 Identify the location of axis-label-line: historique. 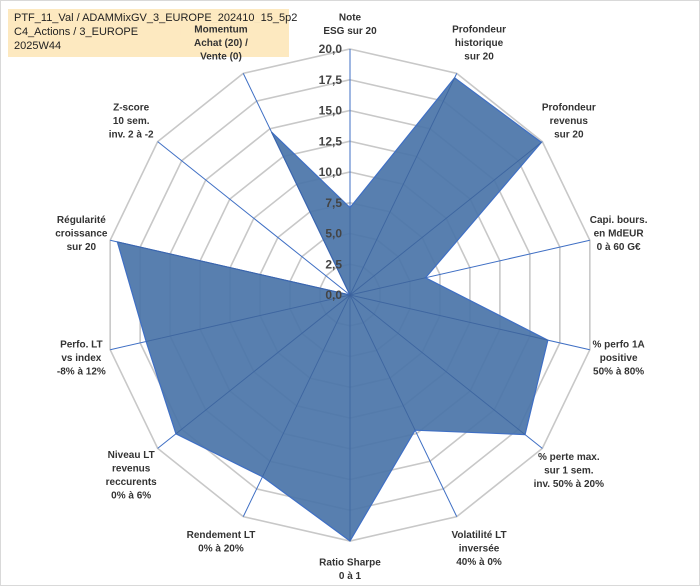
(479, 43).